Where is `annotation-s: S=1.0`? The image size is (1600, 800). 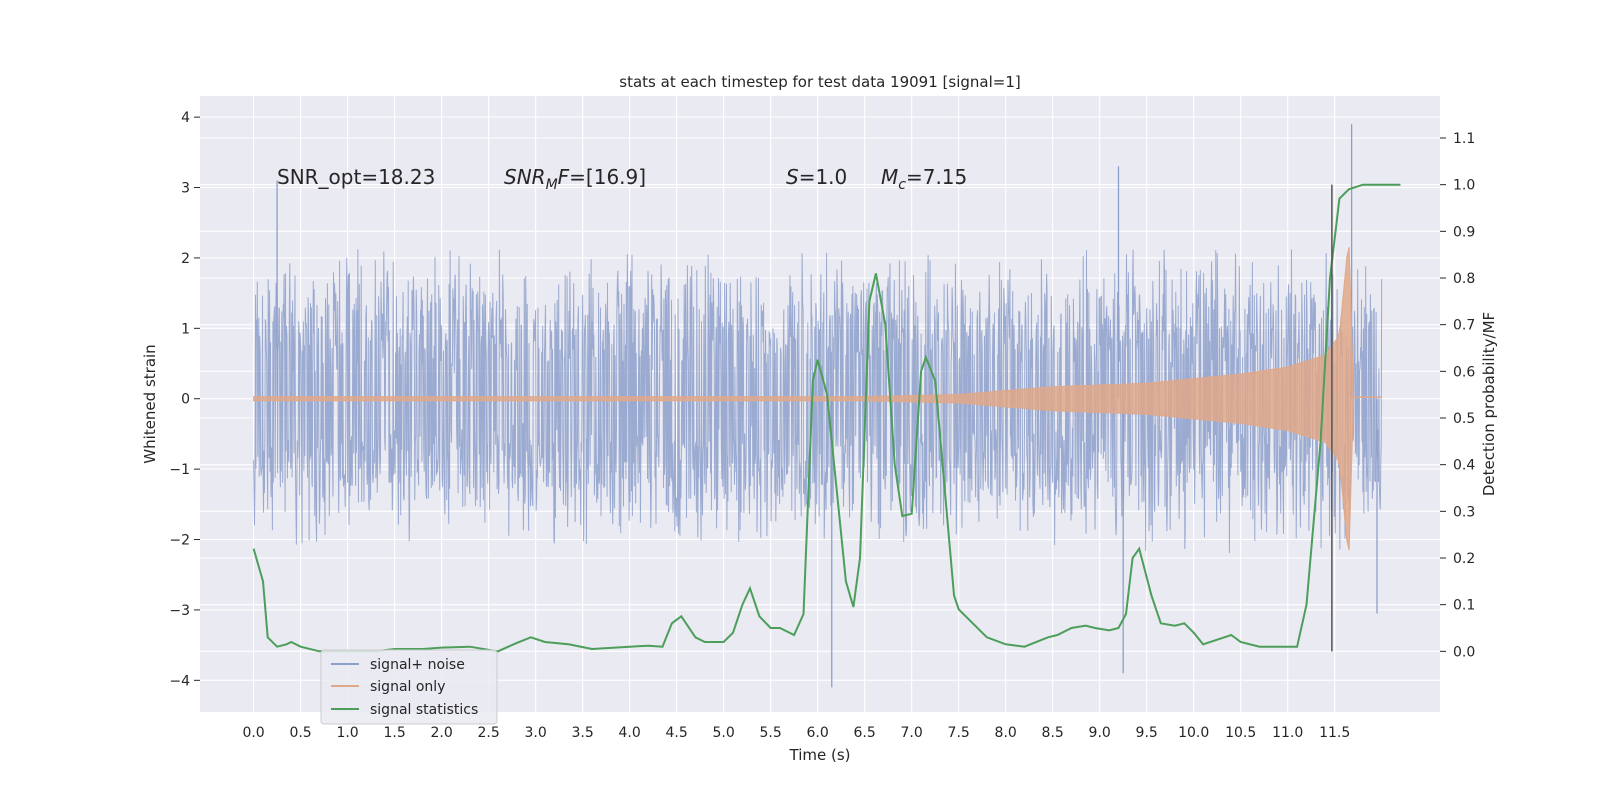
annotation-s: S=1.0 is located at coordinates (816, 177).